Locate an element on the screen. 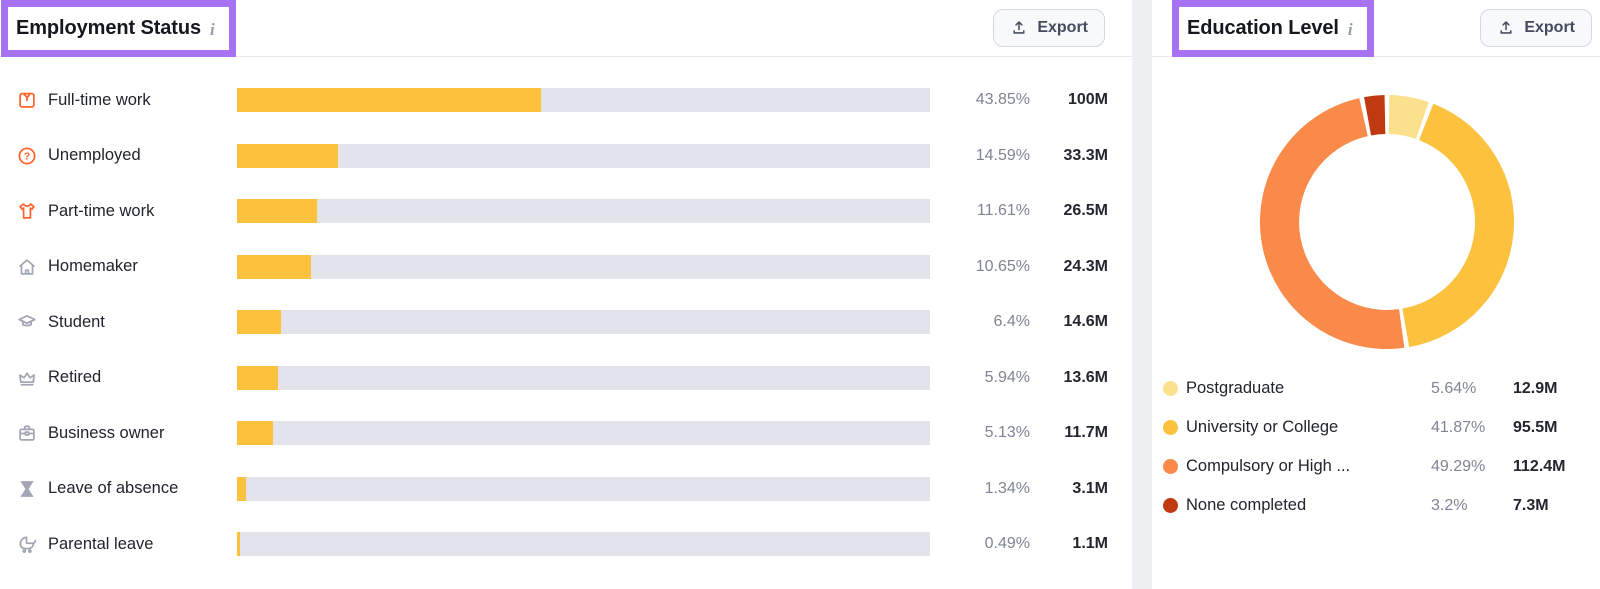 The height and width of the screenshot is (589, 1600). legend-dot-postgraduate is located at coordinates (1170, 388).